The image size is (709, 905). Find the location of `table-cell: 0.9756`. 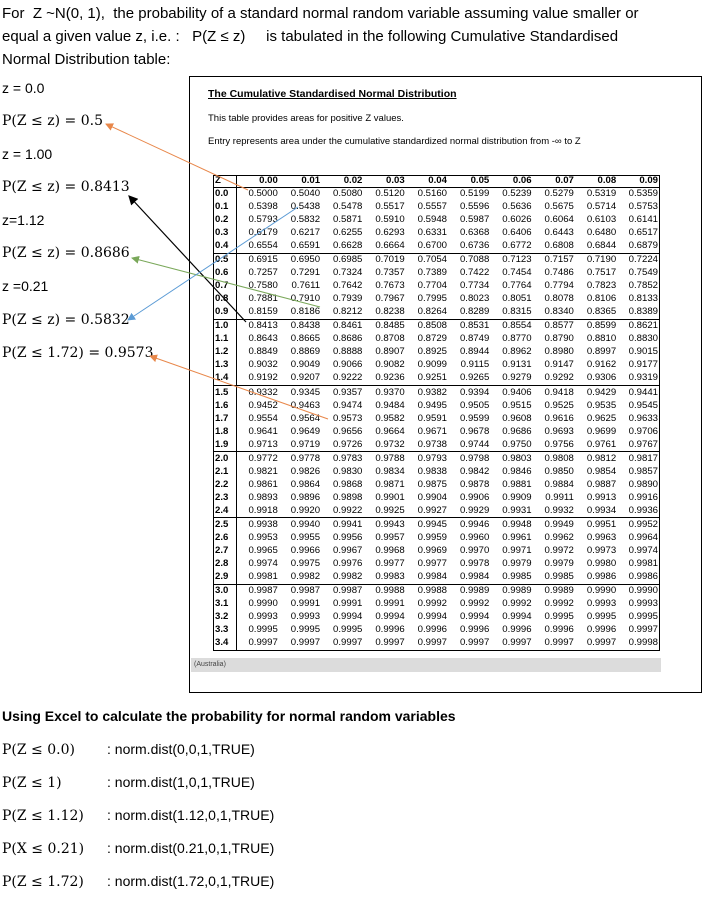

table-cell: 0.9756 is located at coordinates (553, 445).